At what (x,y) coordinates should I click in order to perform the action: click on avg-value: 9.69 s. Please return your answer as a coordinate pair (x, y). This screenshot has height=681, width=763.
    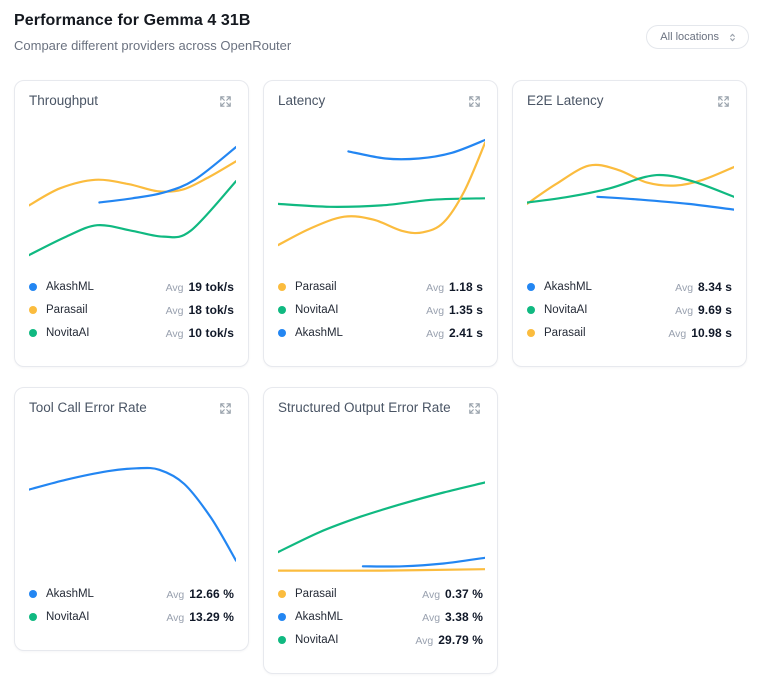
    Looking at the image, I should click on (715, 309).